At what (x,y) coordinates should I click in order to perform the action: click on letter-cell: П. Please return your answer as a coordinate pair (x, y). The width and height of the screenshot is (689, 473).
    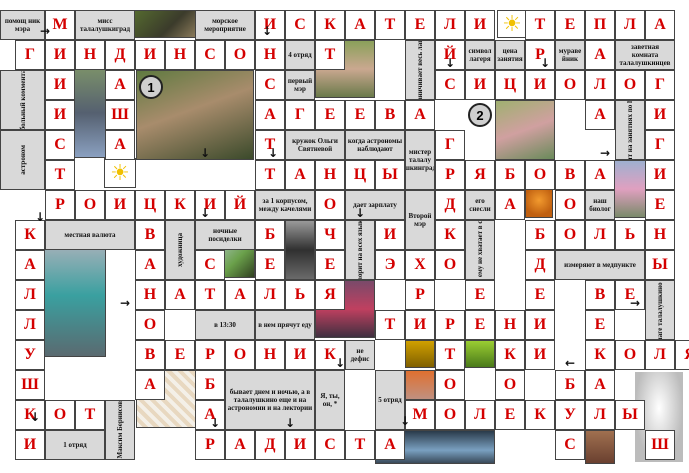
    Looking at the image, I should click on (600, 25).